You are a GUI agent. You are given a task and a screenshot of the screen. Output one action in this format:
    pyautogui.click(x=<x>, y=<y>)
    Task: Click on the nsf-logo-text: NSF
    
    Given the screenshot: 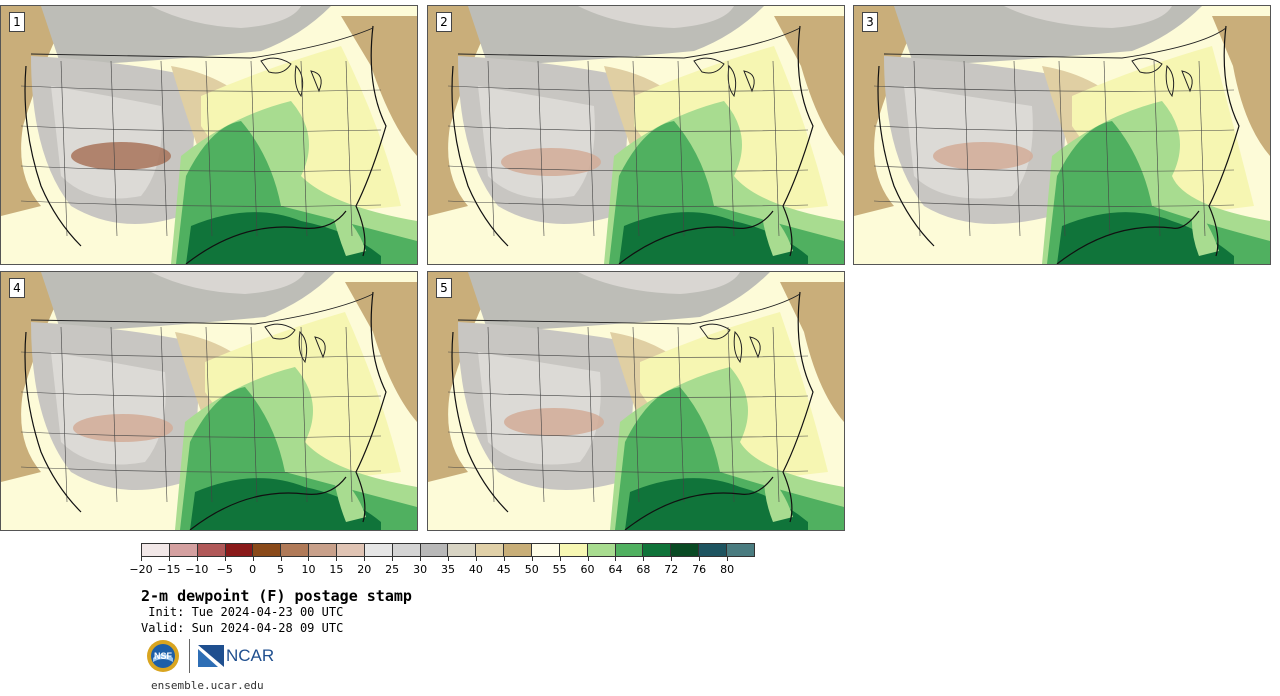 What is the action you would take?
    pyautogui.click(x=163, y=656)
    